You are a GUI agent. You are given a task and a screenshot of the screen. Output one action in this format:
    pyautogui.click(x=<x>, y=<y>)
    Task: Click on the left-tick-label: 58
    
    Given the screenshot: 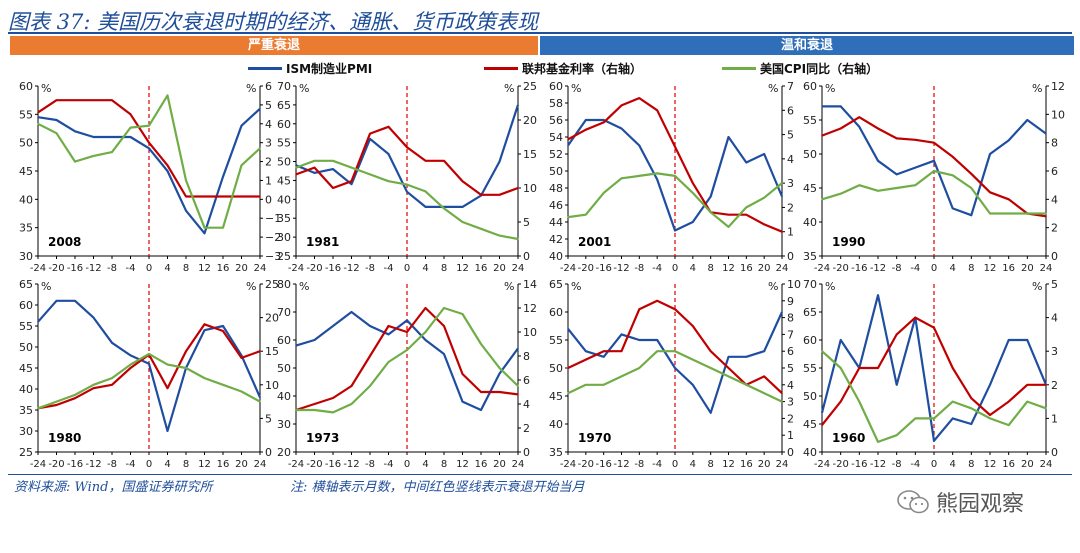 What is the action you would take?
    pyautogui.click(x=556, y=103)
    